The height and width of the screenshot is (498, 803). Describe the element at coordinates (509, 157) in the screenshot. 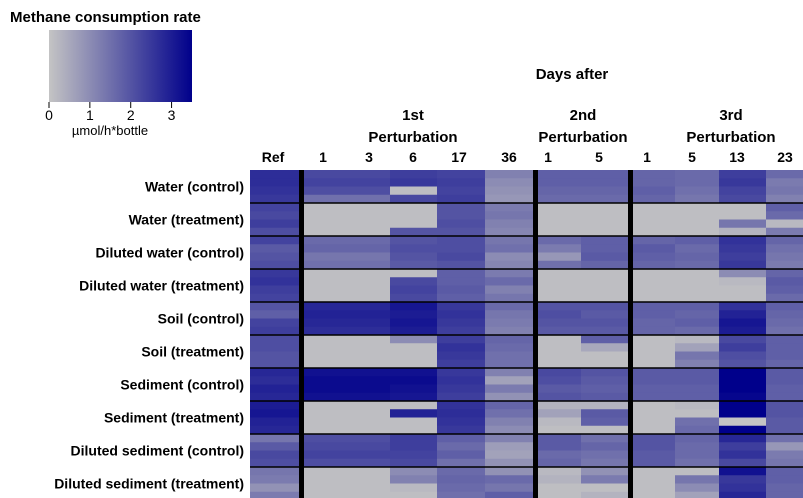

I see `column-label: 36` at that location.